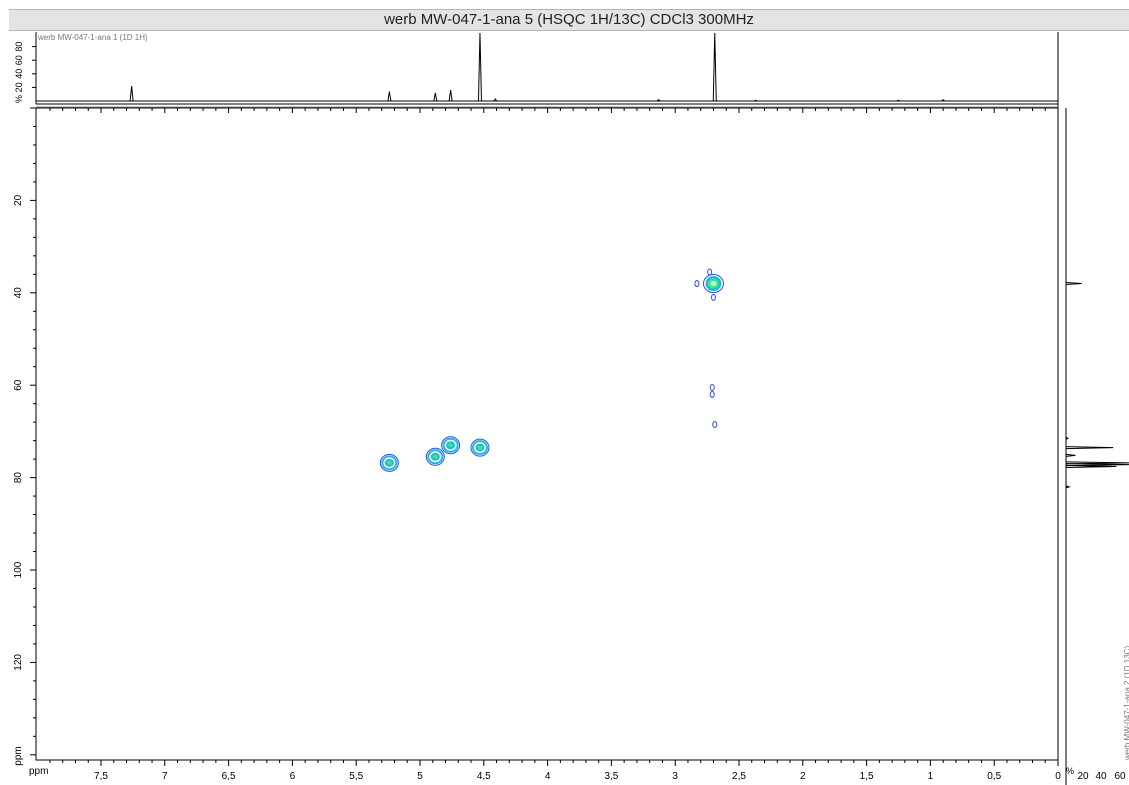 The image size is (1129, 785). I want to click on x-tick-label: 0,5, so click(994, 776).